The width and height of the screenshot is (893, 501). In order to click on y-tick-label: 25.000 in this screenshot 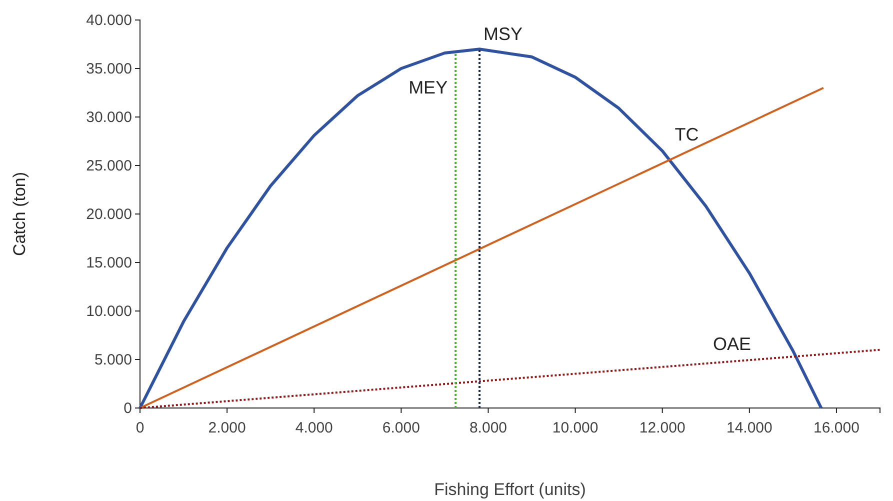, I will do `click(109, 165)`.